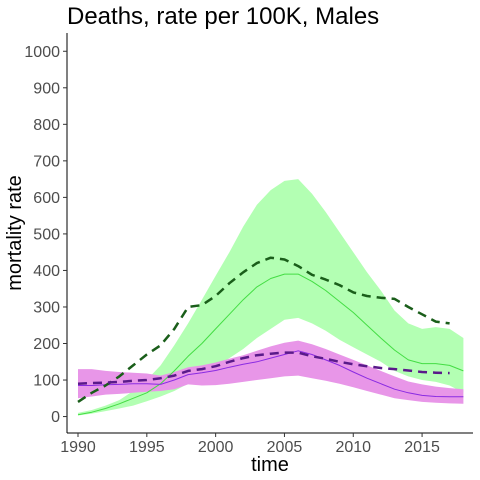 The width and height of the screenshot is (480, 480). What do you see at coordinates (55, 417) in the screenshot?
I see `y-tick-label: 0` at bounding box center [55, 417].